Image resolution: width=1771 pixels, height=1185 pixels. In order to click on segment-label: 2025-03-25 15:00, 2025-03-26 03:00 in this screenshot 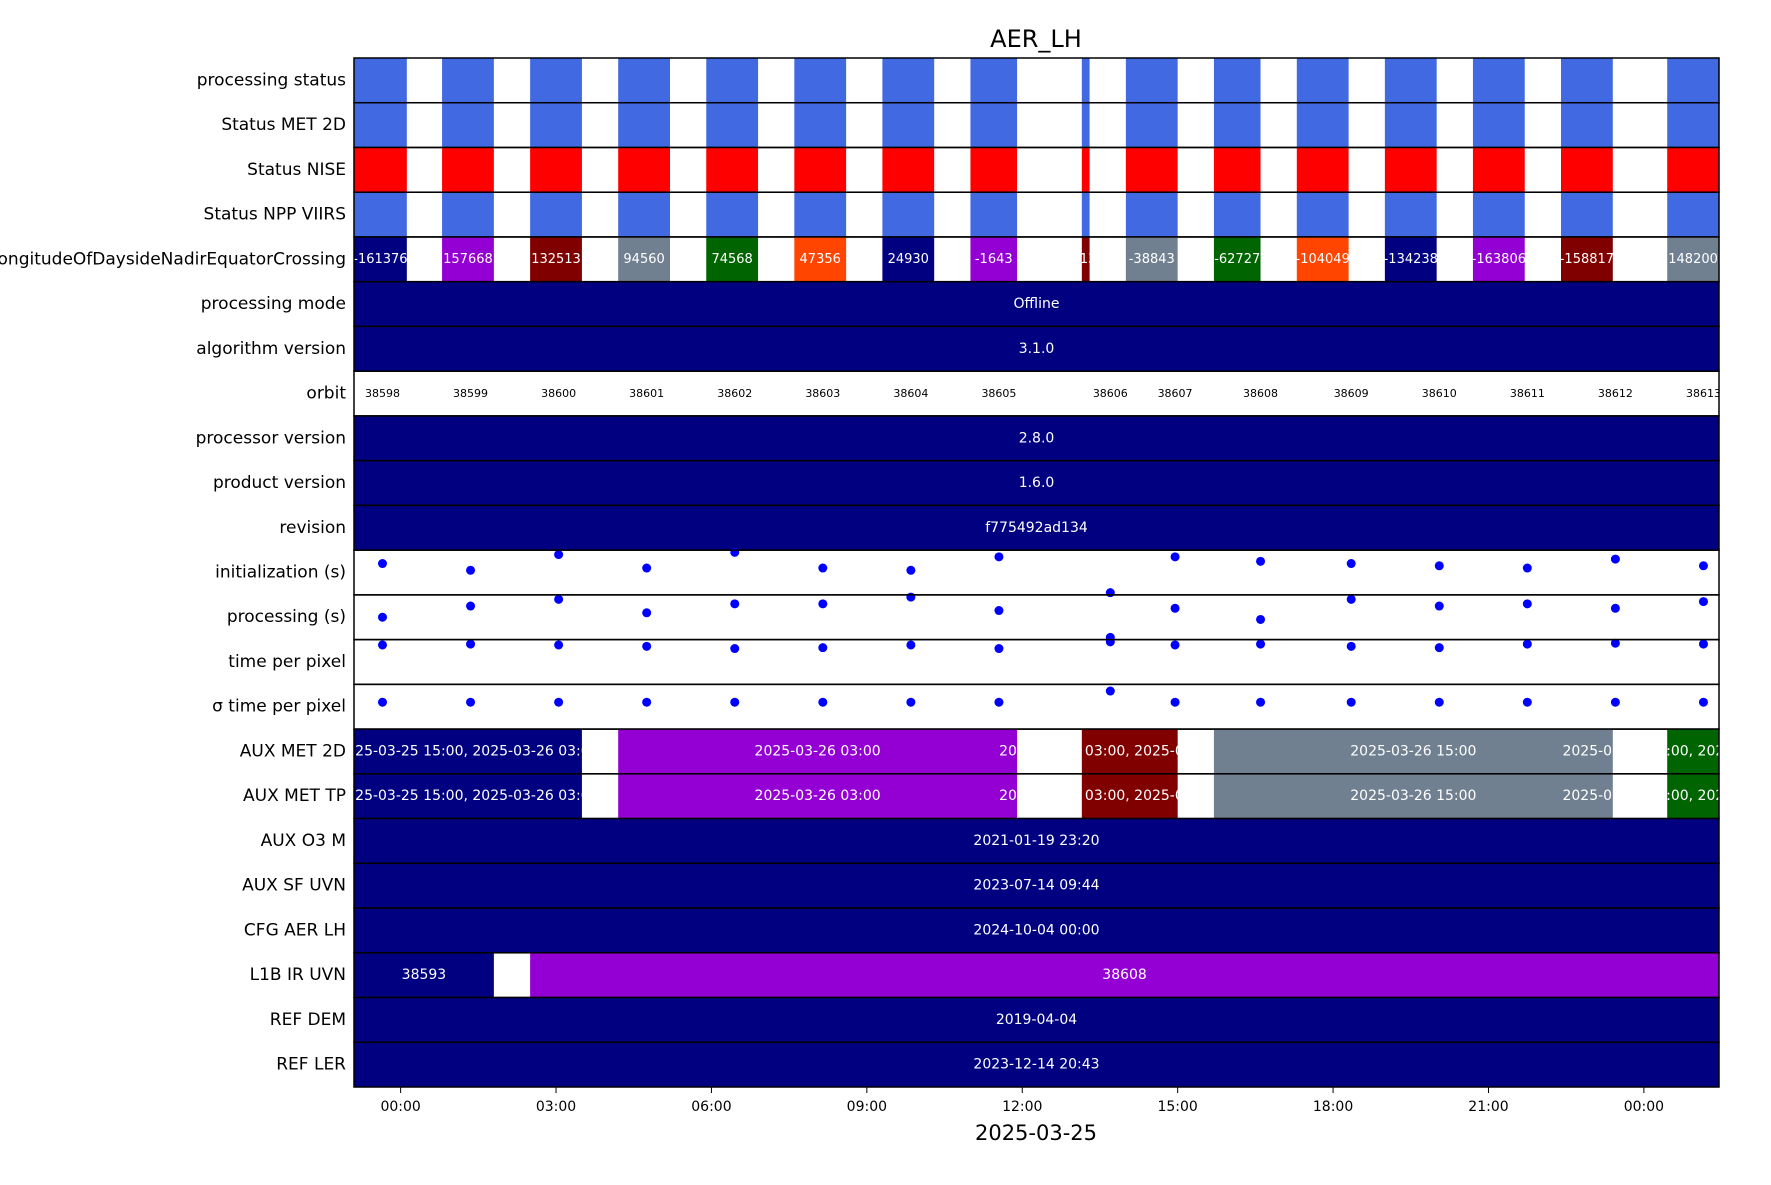, I will do `click(467, 796)`.